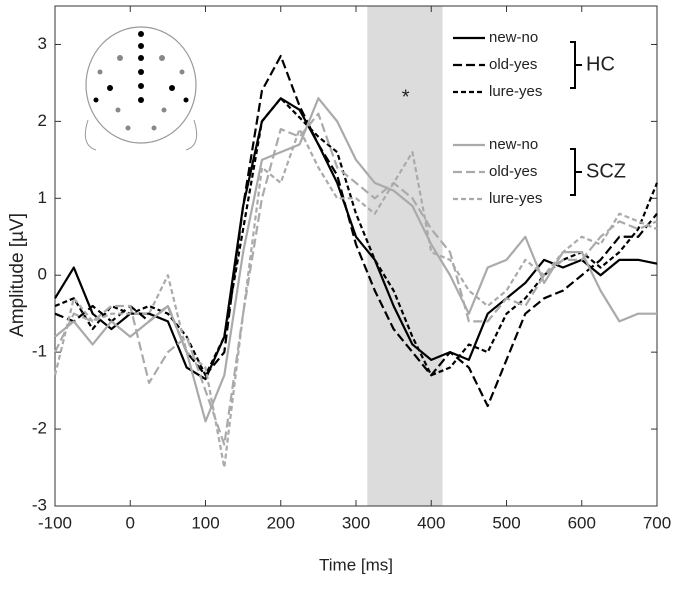  Describe the element at coordinates (141, 88) in the screenshot. I see `head-icon` at that location.